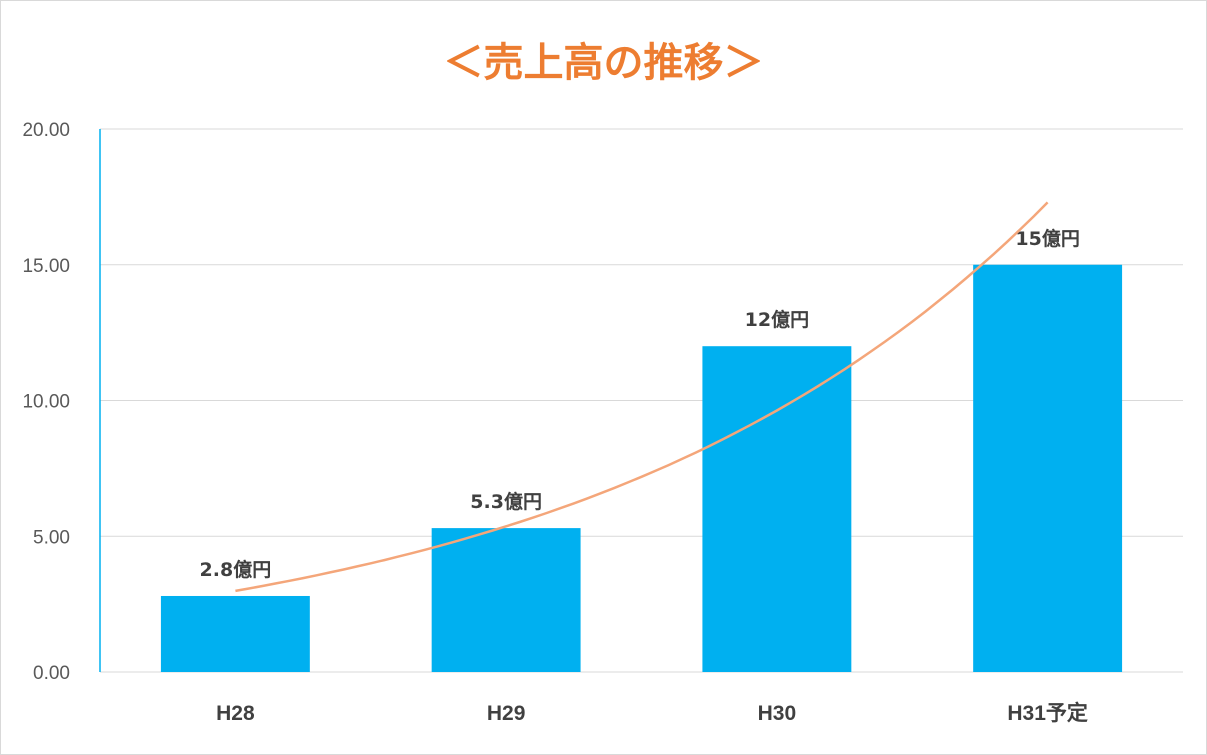  I want to click on data-label: 2.8億円, so click(236, 569).